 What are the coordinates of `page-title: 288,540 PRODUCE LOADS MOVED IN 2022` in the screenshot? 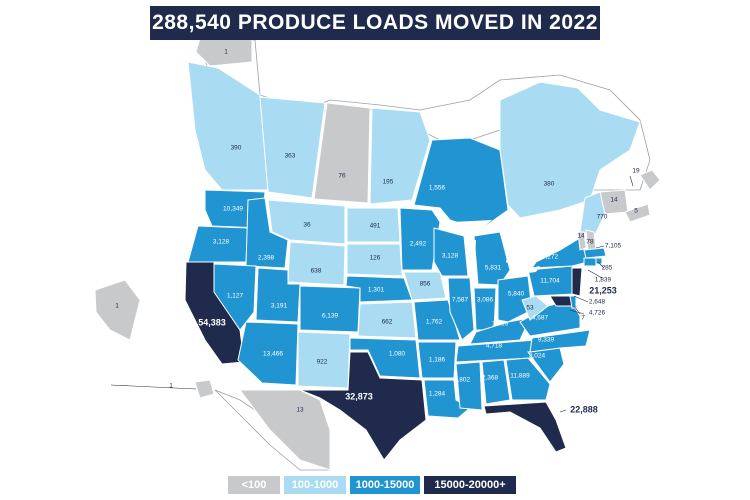 It's located at (375, 23).